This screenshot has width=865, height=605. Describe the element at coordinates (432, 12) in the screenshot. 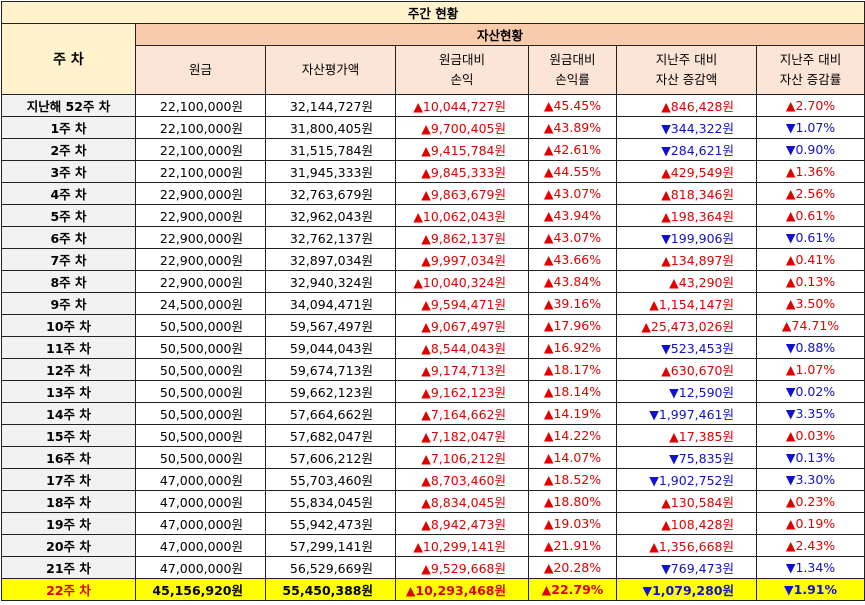

I see `table-title: 주간 현황` at that location.